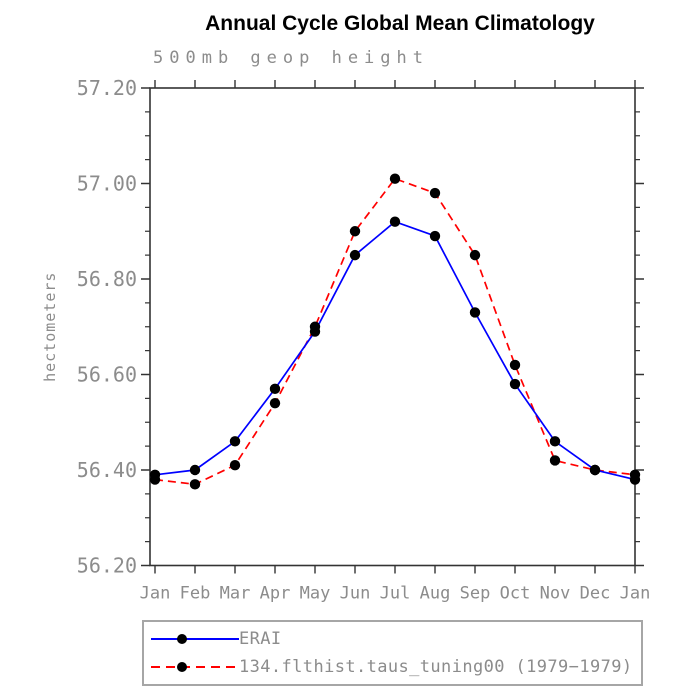  What do you see at coordinates (275, 594) in the screenshot?
I see `x-tick-label: Apr` at bounding box center [275, 594].